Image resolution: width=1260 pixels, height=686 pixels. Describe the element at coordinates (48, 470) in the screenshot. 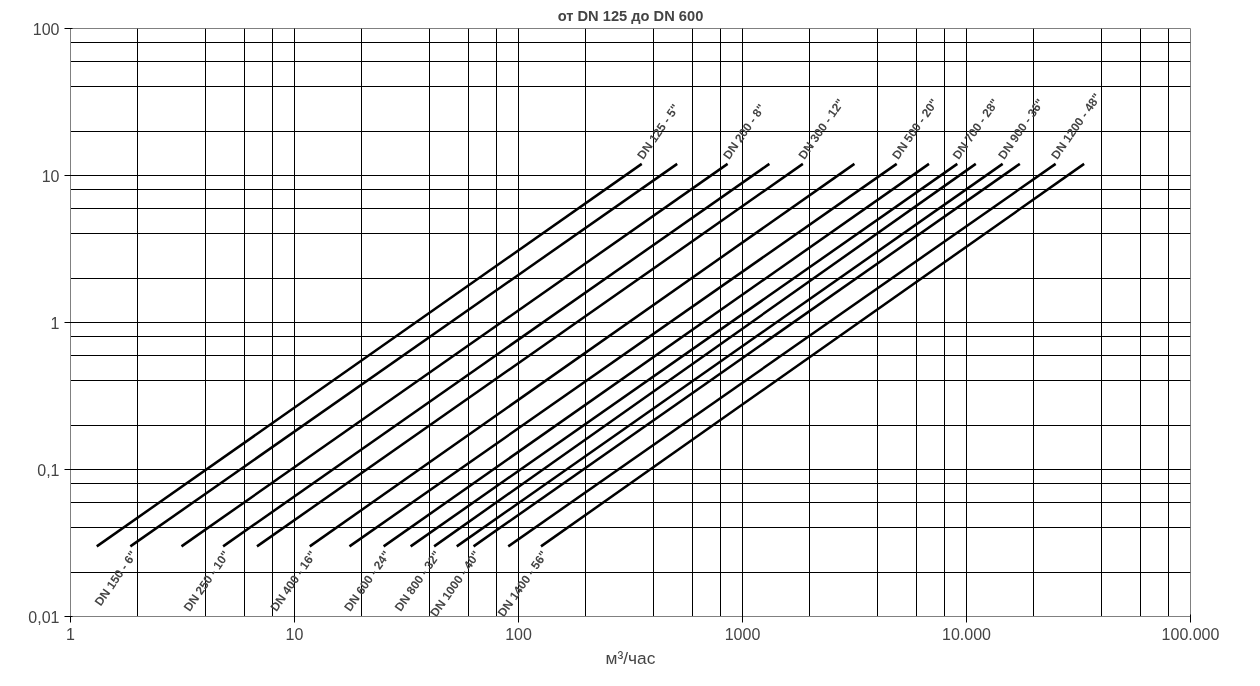

I see `y-tick-label: 0,1` at that location.